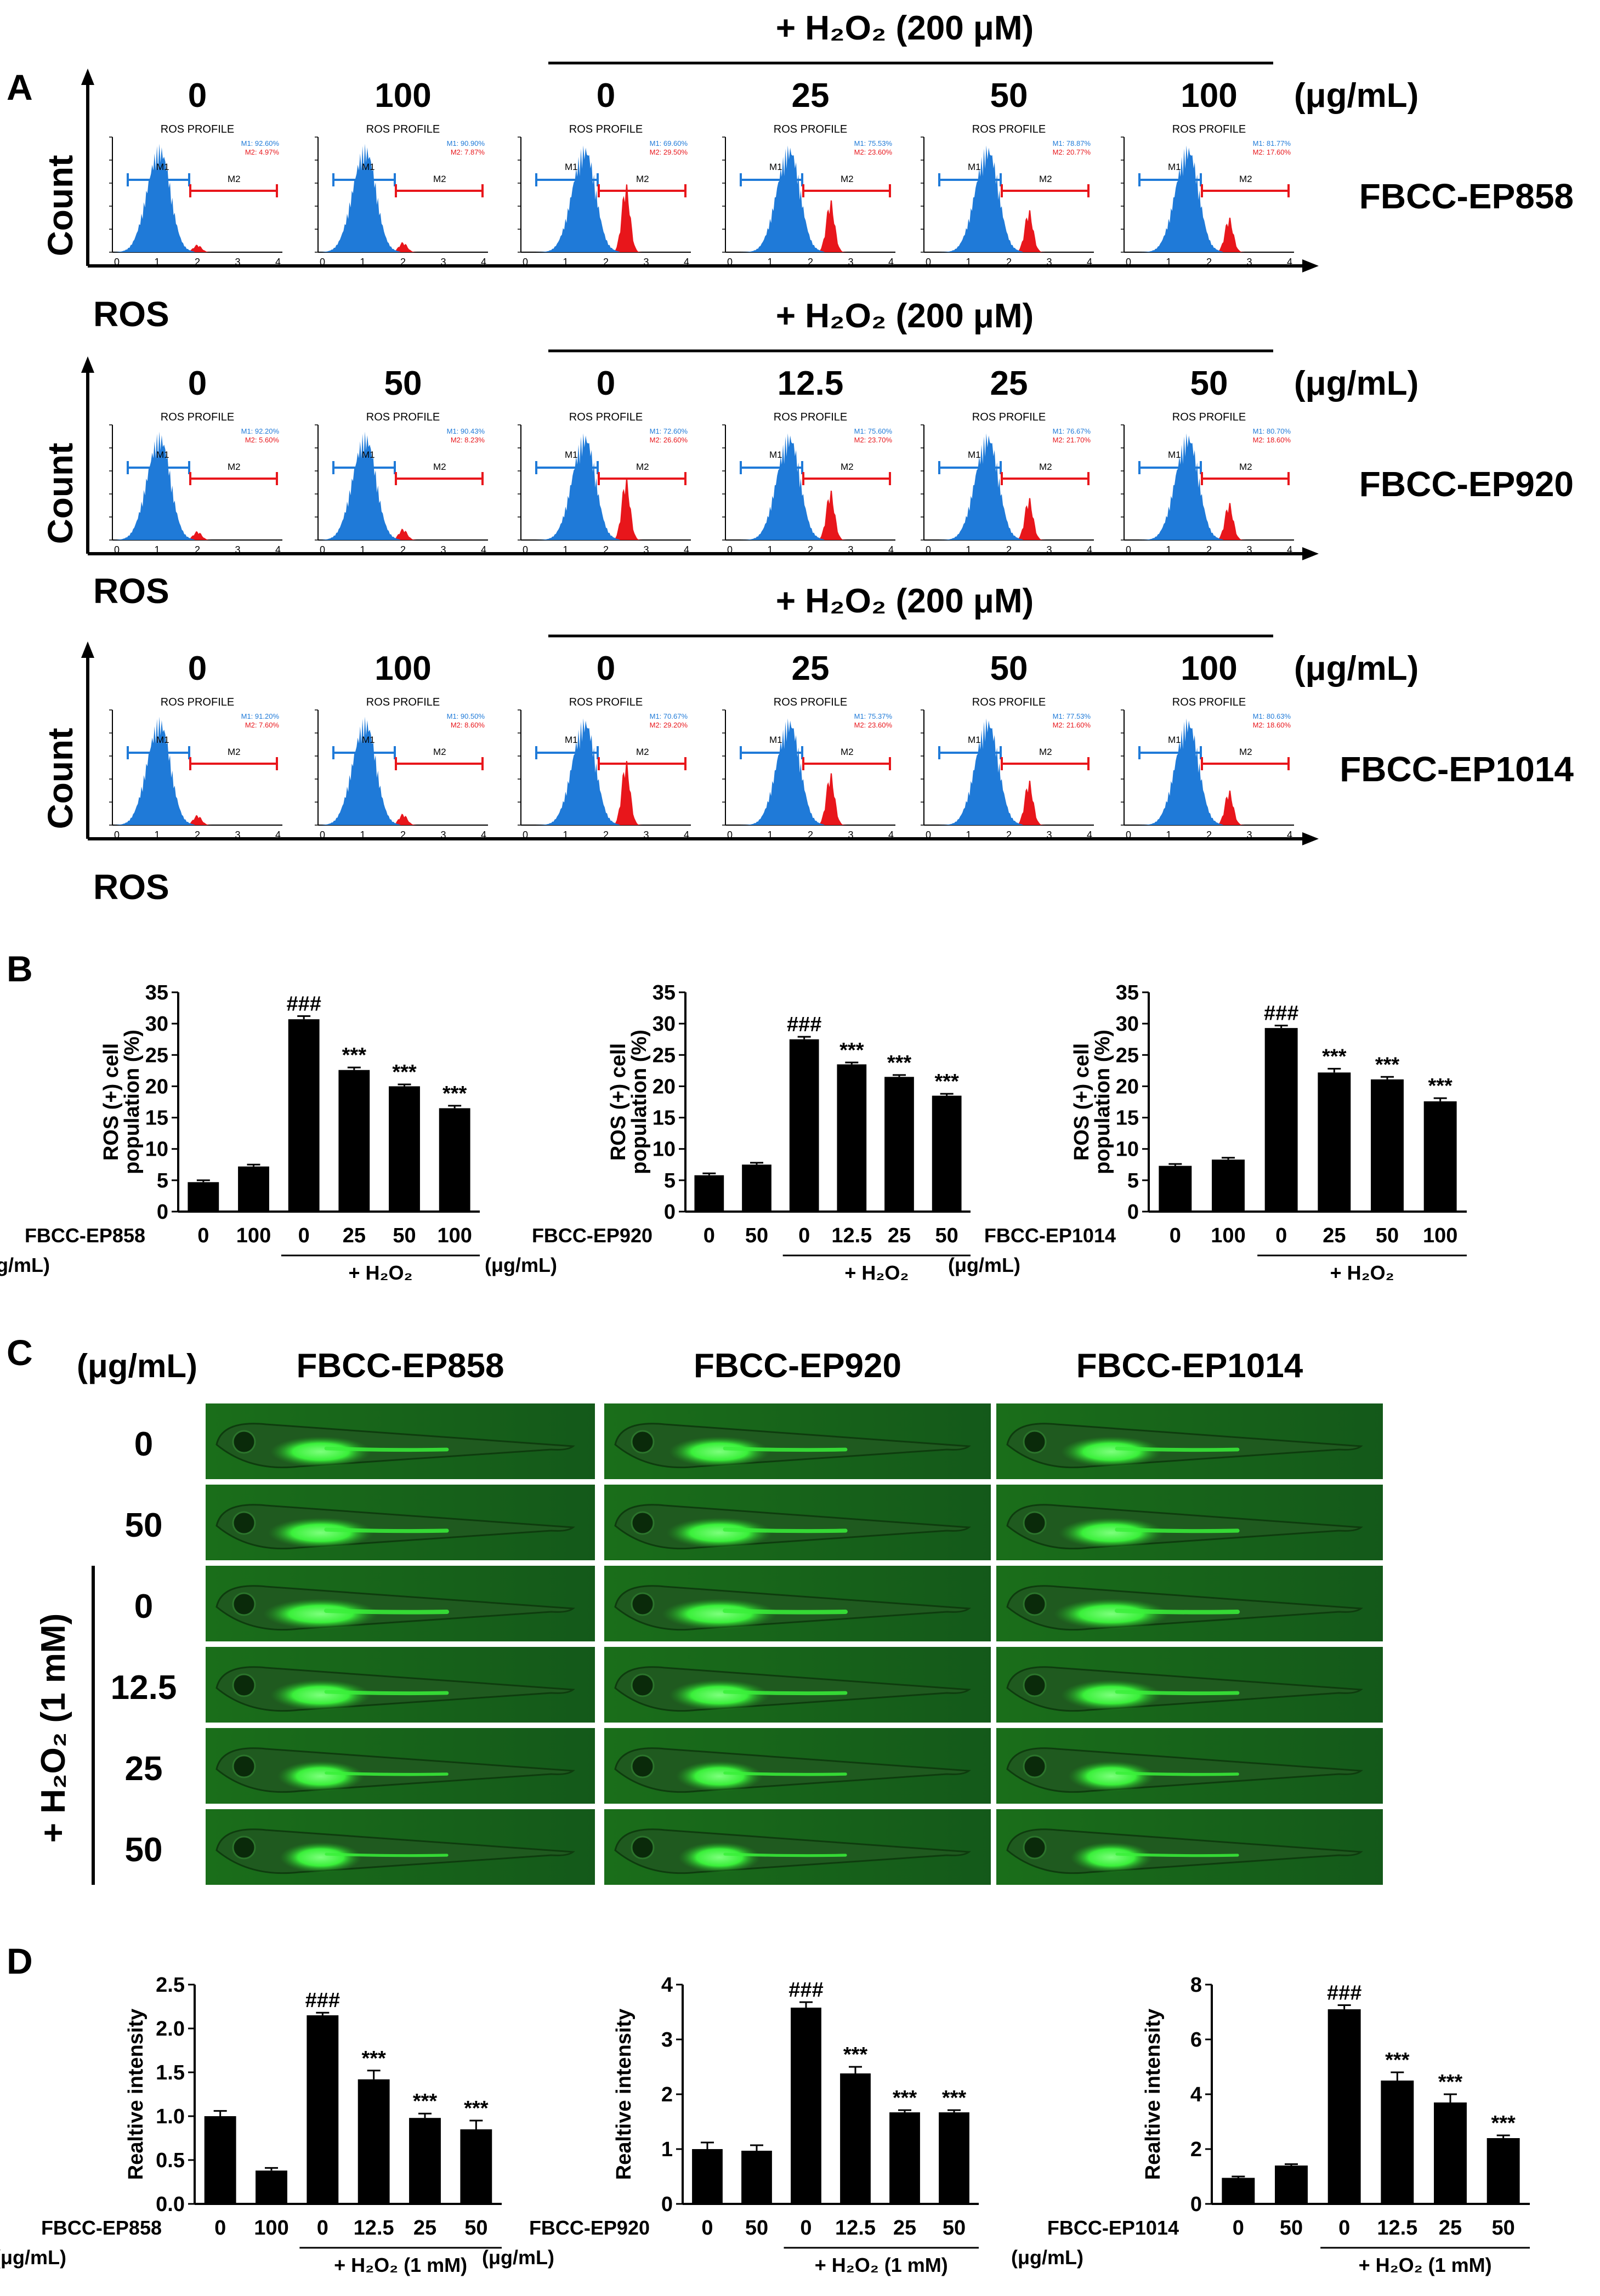  I want to click on category-label: 25, so click(424, 2229).